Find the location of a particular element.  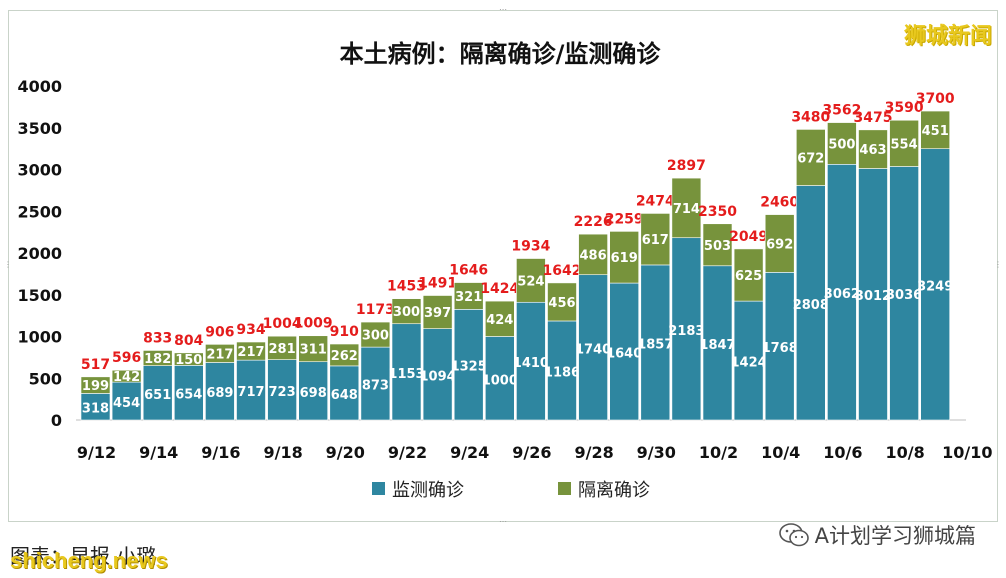

bar-total-label: 3475 is located at coordinates (873, 118).